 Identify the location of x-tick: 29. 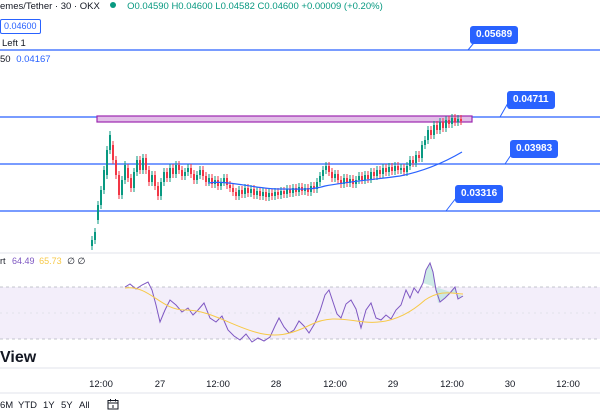
(393, 384).